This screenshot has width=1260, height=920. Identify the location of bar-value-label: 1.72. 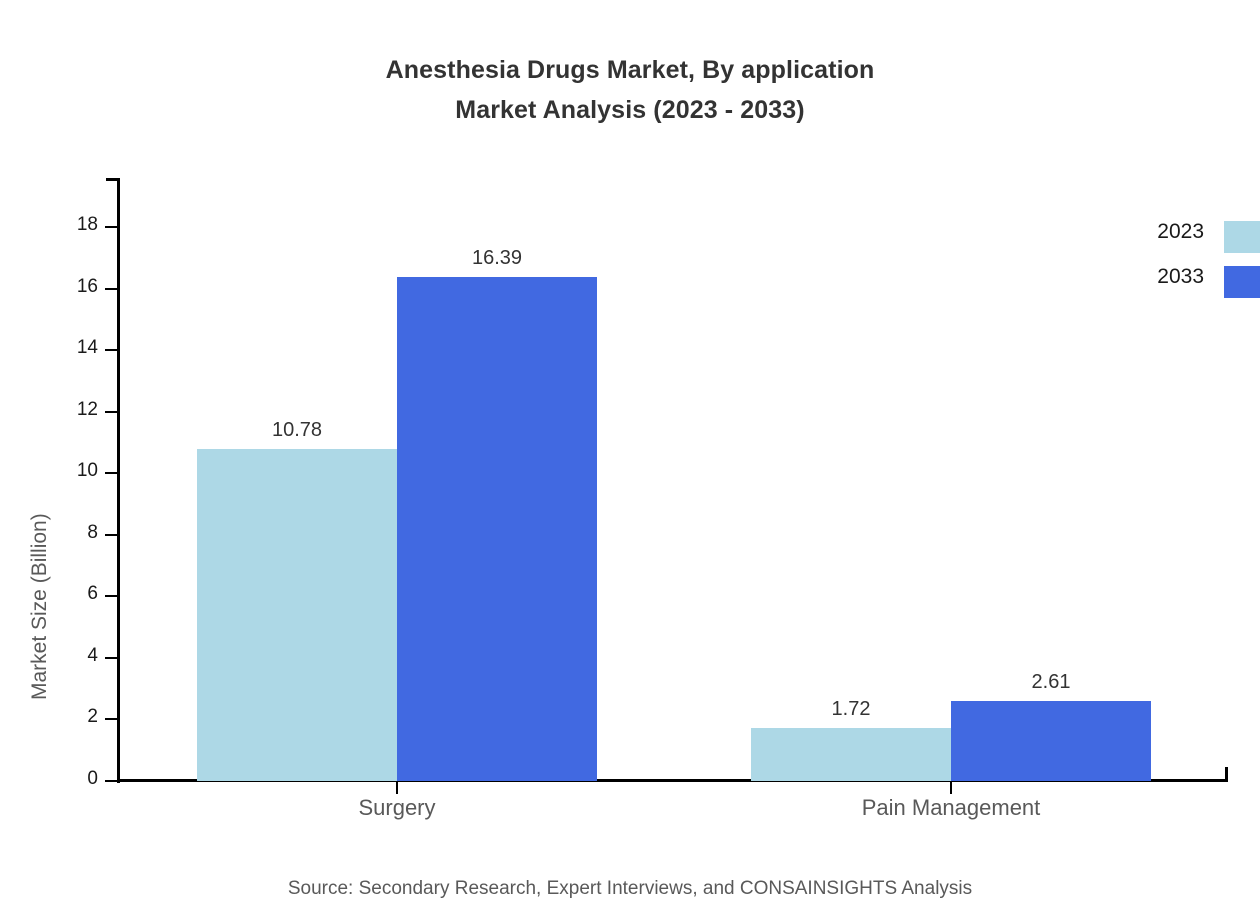
(851, 709).